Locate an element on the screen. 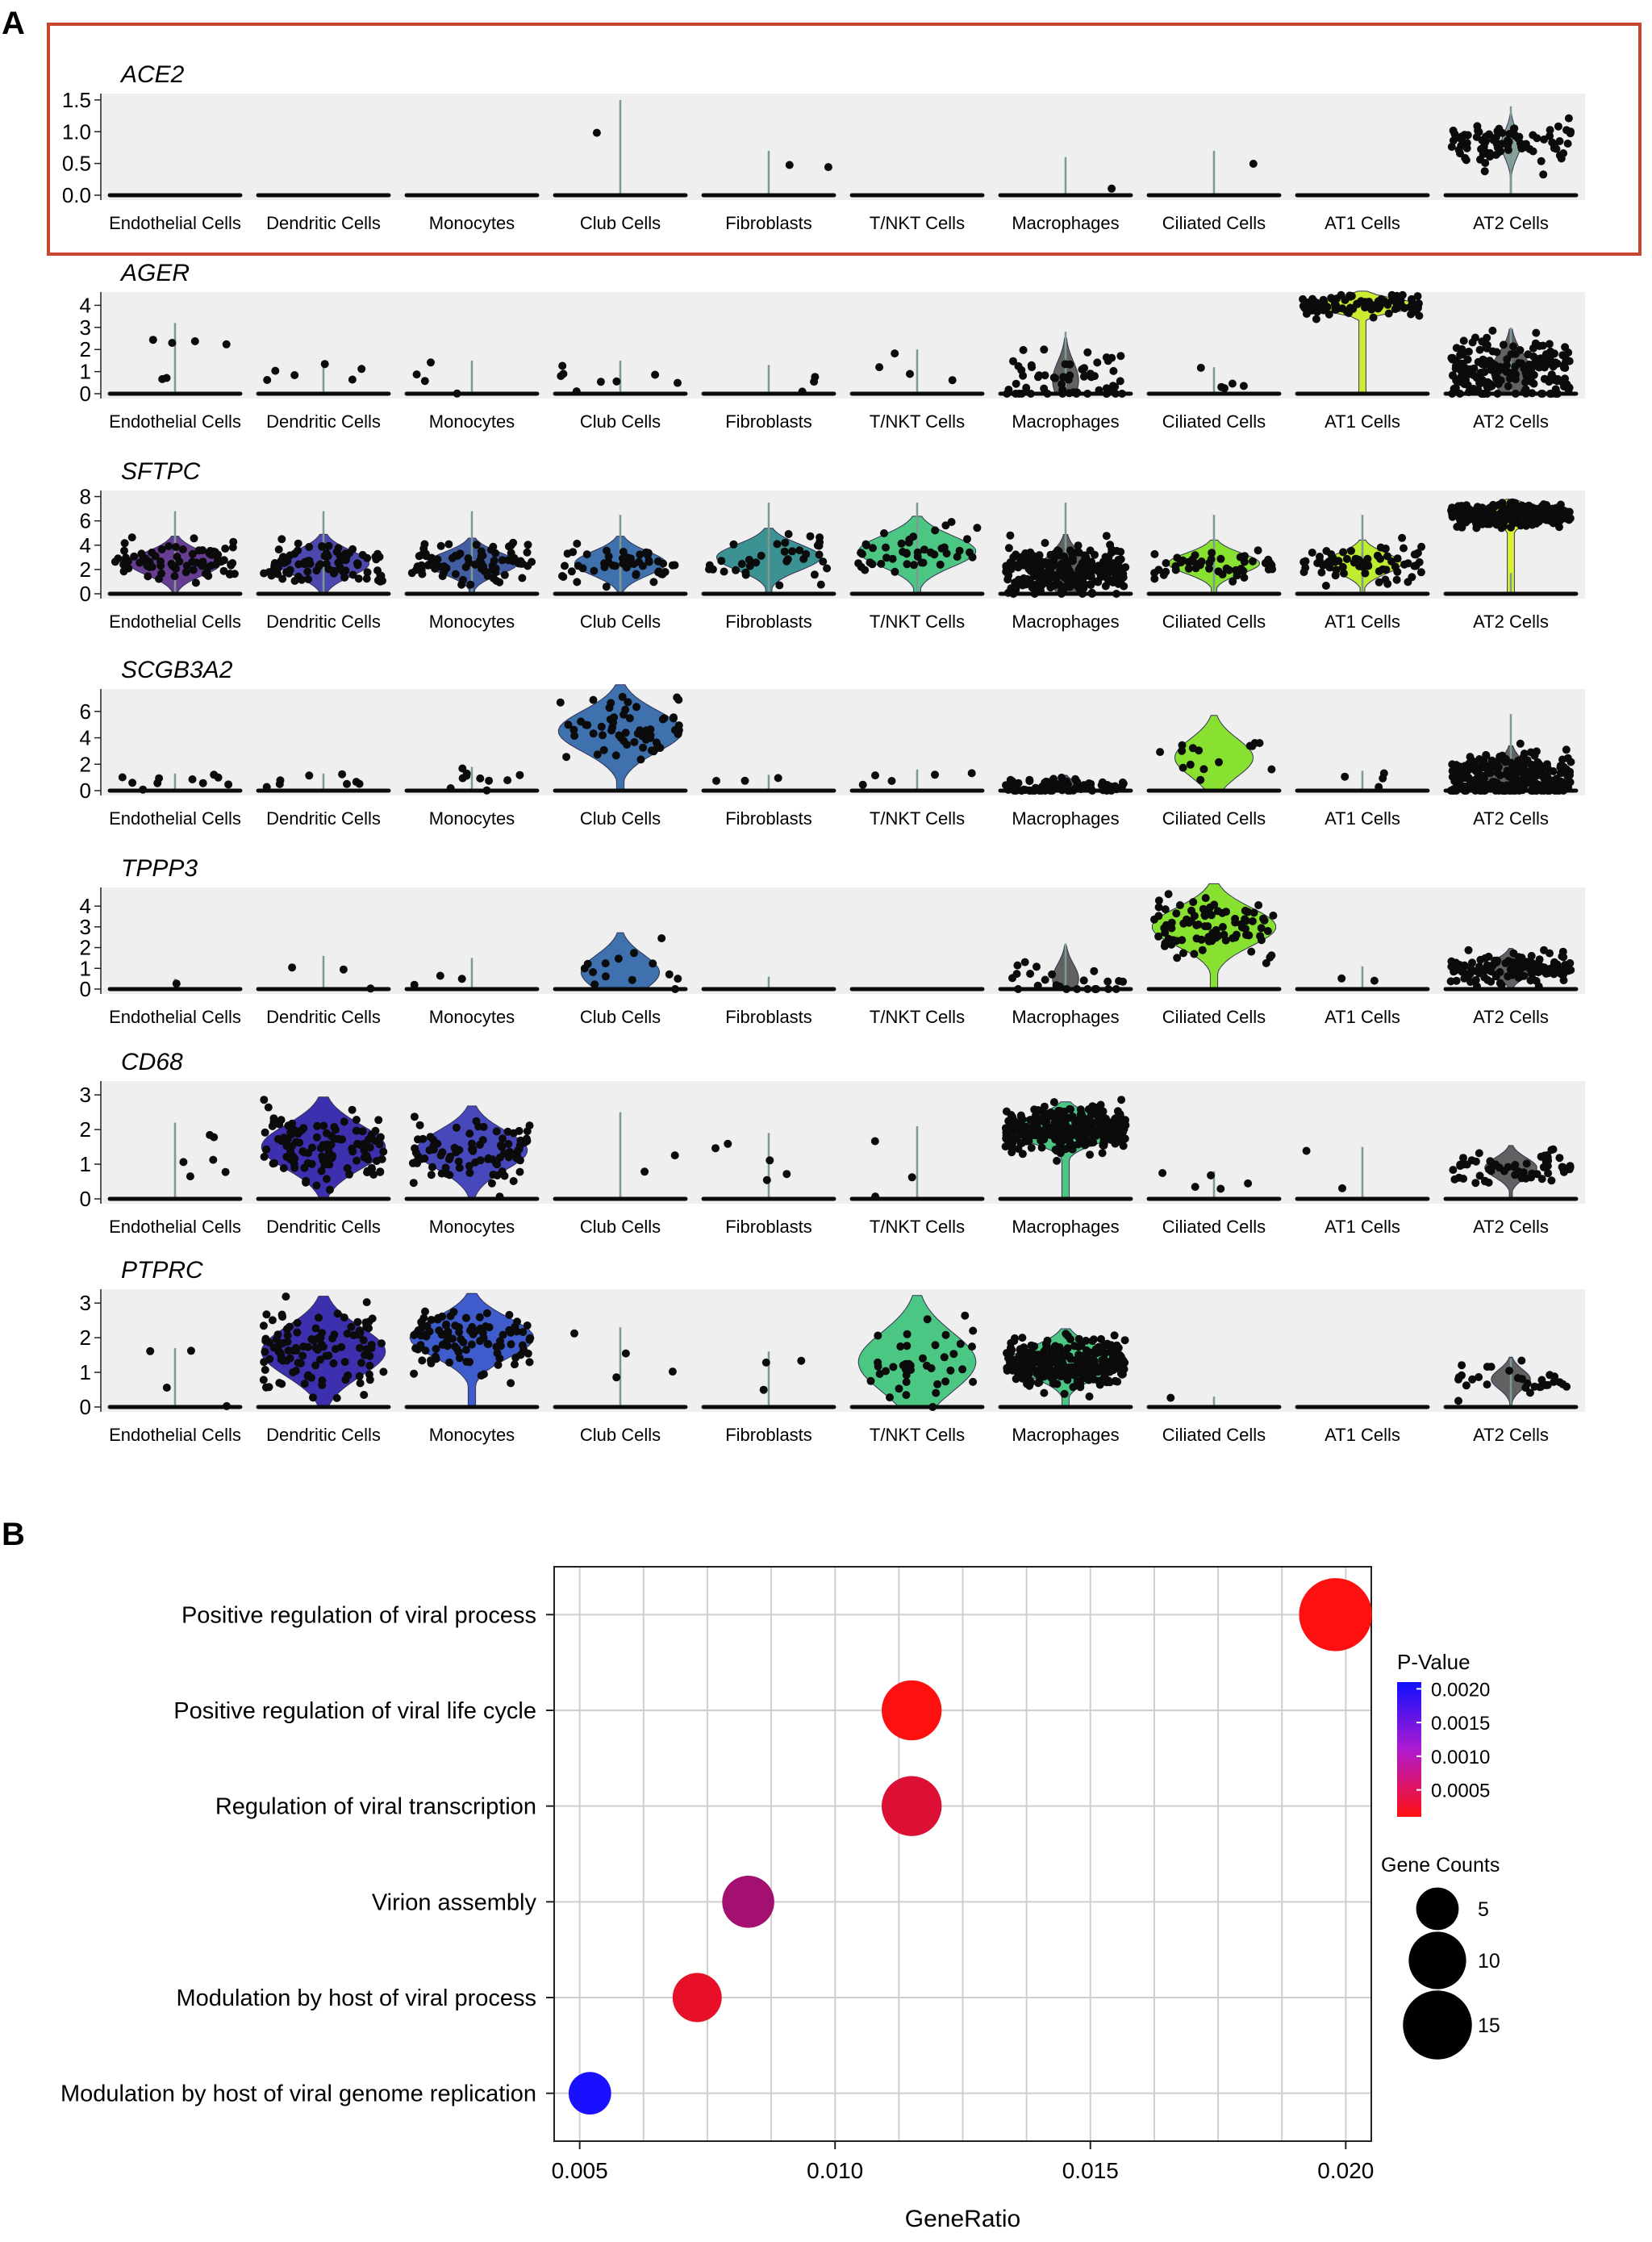 The width and height of the screenshot is (1652, 2242). violin-at2-cells: AT2 Cells is located at coordinates (1511, 1191).